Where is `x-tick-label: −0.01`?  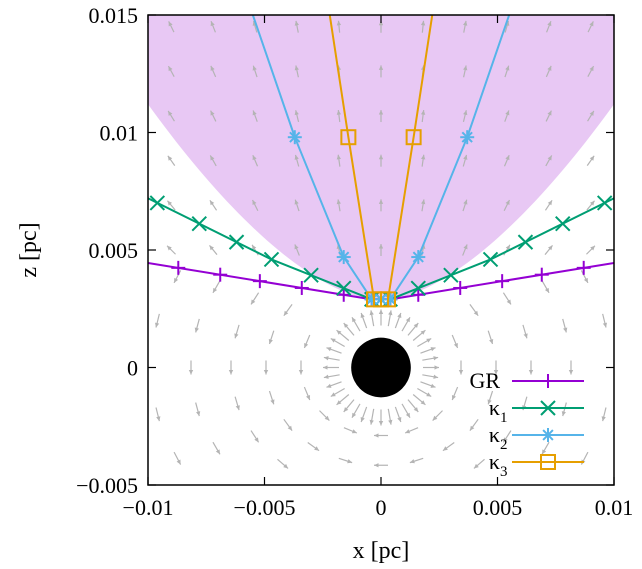 x-tick-label: −0.01 is located at coordinates (148, 507).